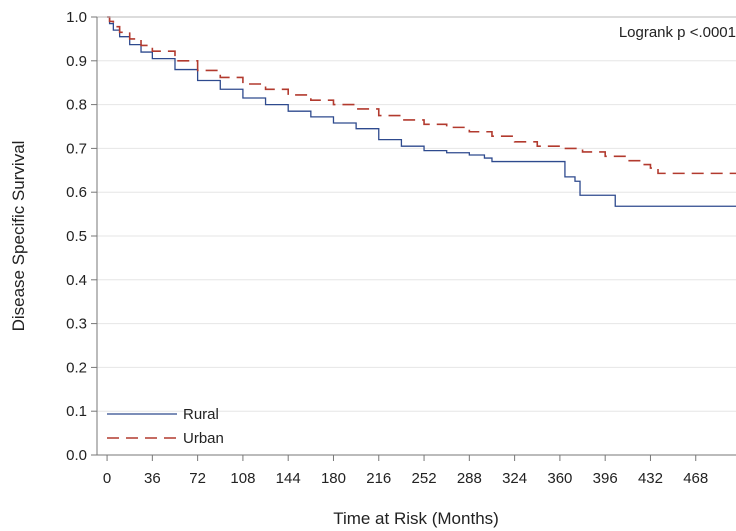 Image resolution: width=736 pixels, height=531 pixels. What do you see at coordinates (152, 478) in the screenshot?
I see `x-tick-label: 36` at bounding box center [152, 478].